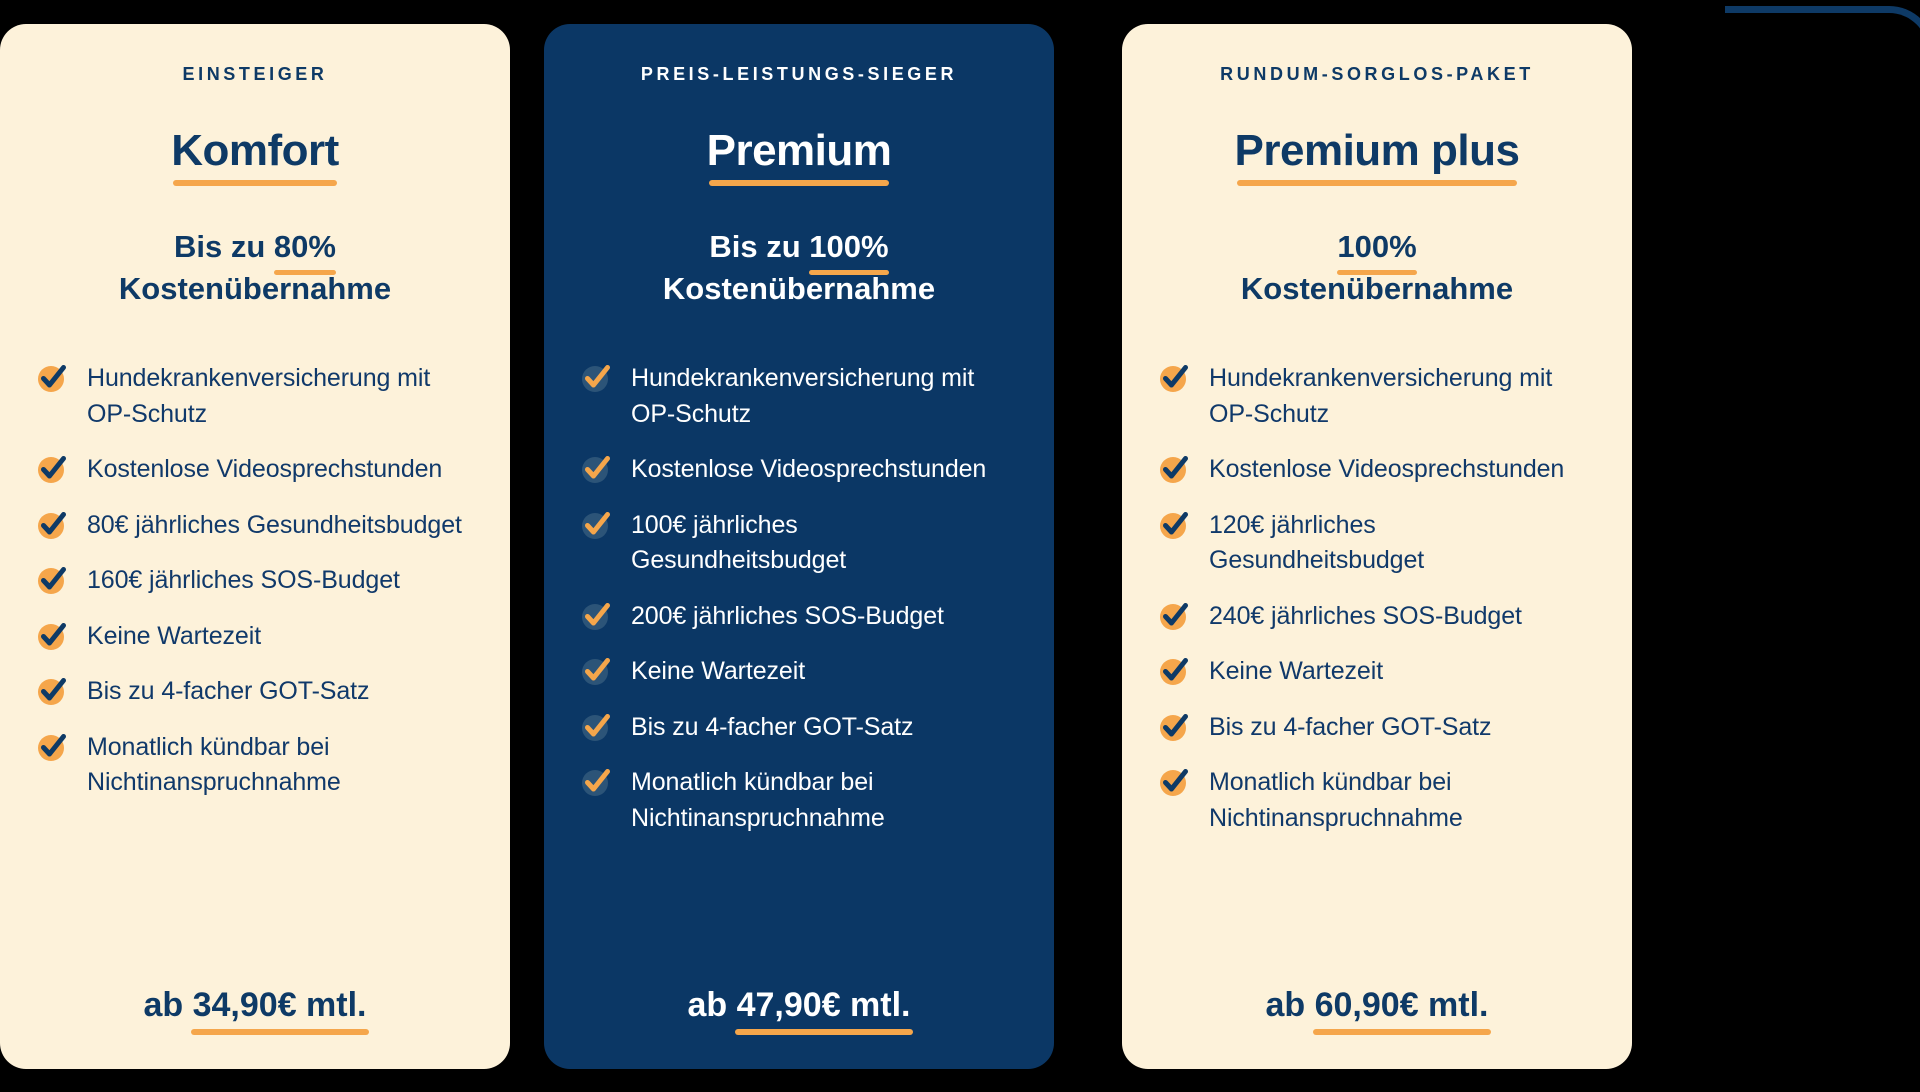 The width and height of the screenshot is (1920, 1092). I want to click on card-eyebrow: RUNDUM-SORGLOS-PAKET, so click(1377, 74).